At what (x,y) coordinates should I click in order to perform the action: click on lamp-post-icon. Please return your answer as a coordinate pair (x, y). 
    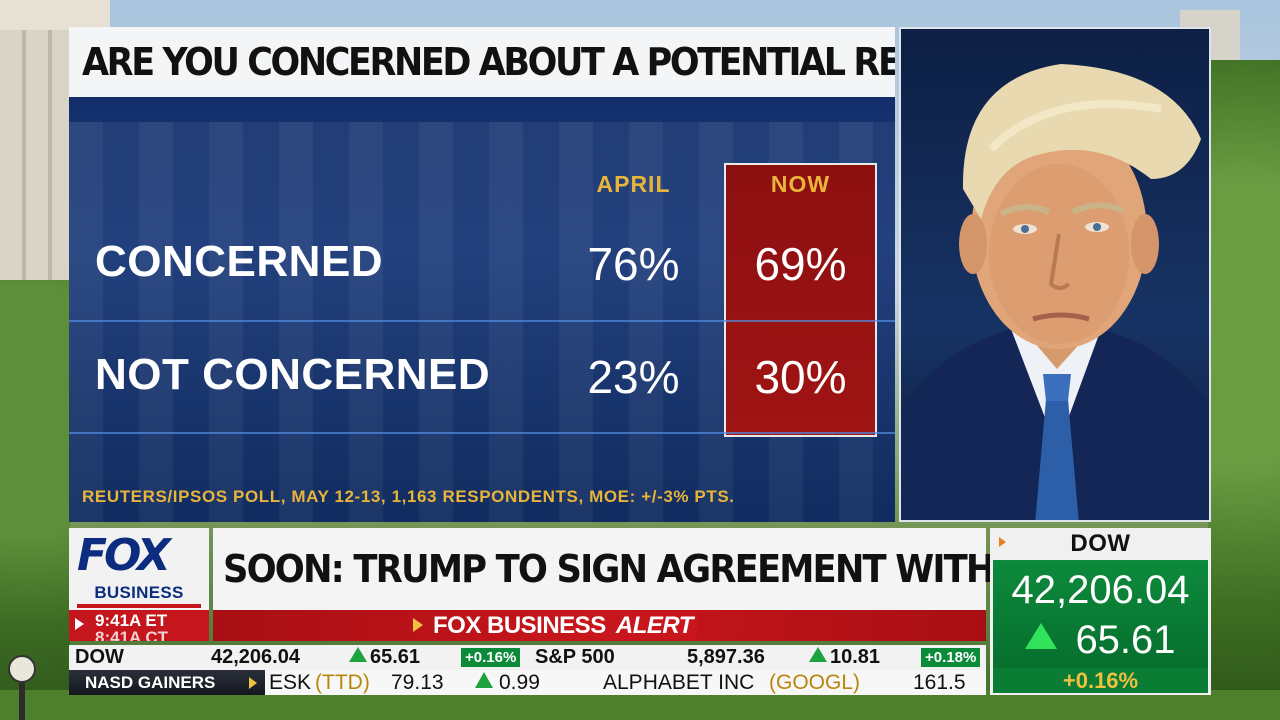
    Looking at the image, I should click on (22, 687).